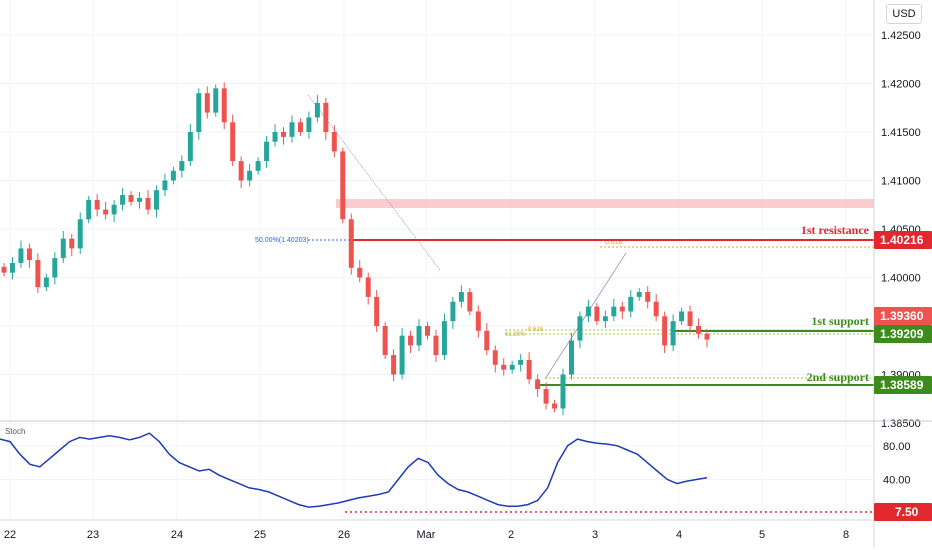 The width and height of the screenshot is (932, 550). Describe the element at coordinates (835, 230) in the screenshot. I see `resistance-label: 1st resistance` at that location.